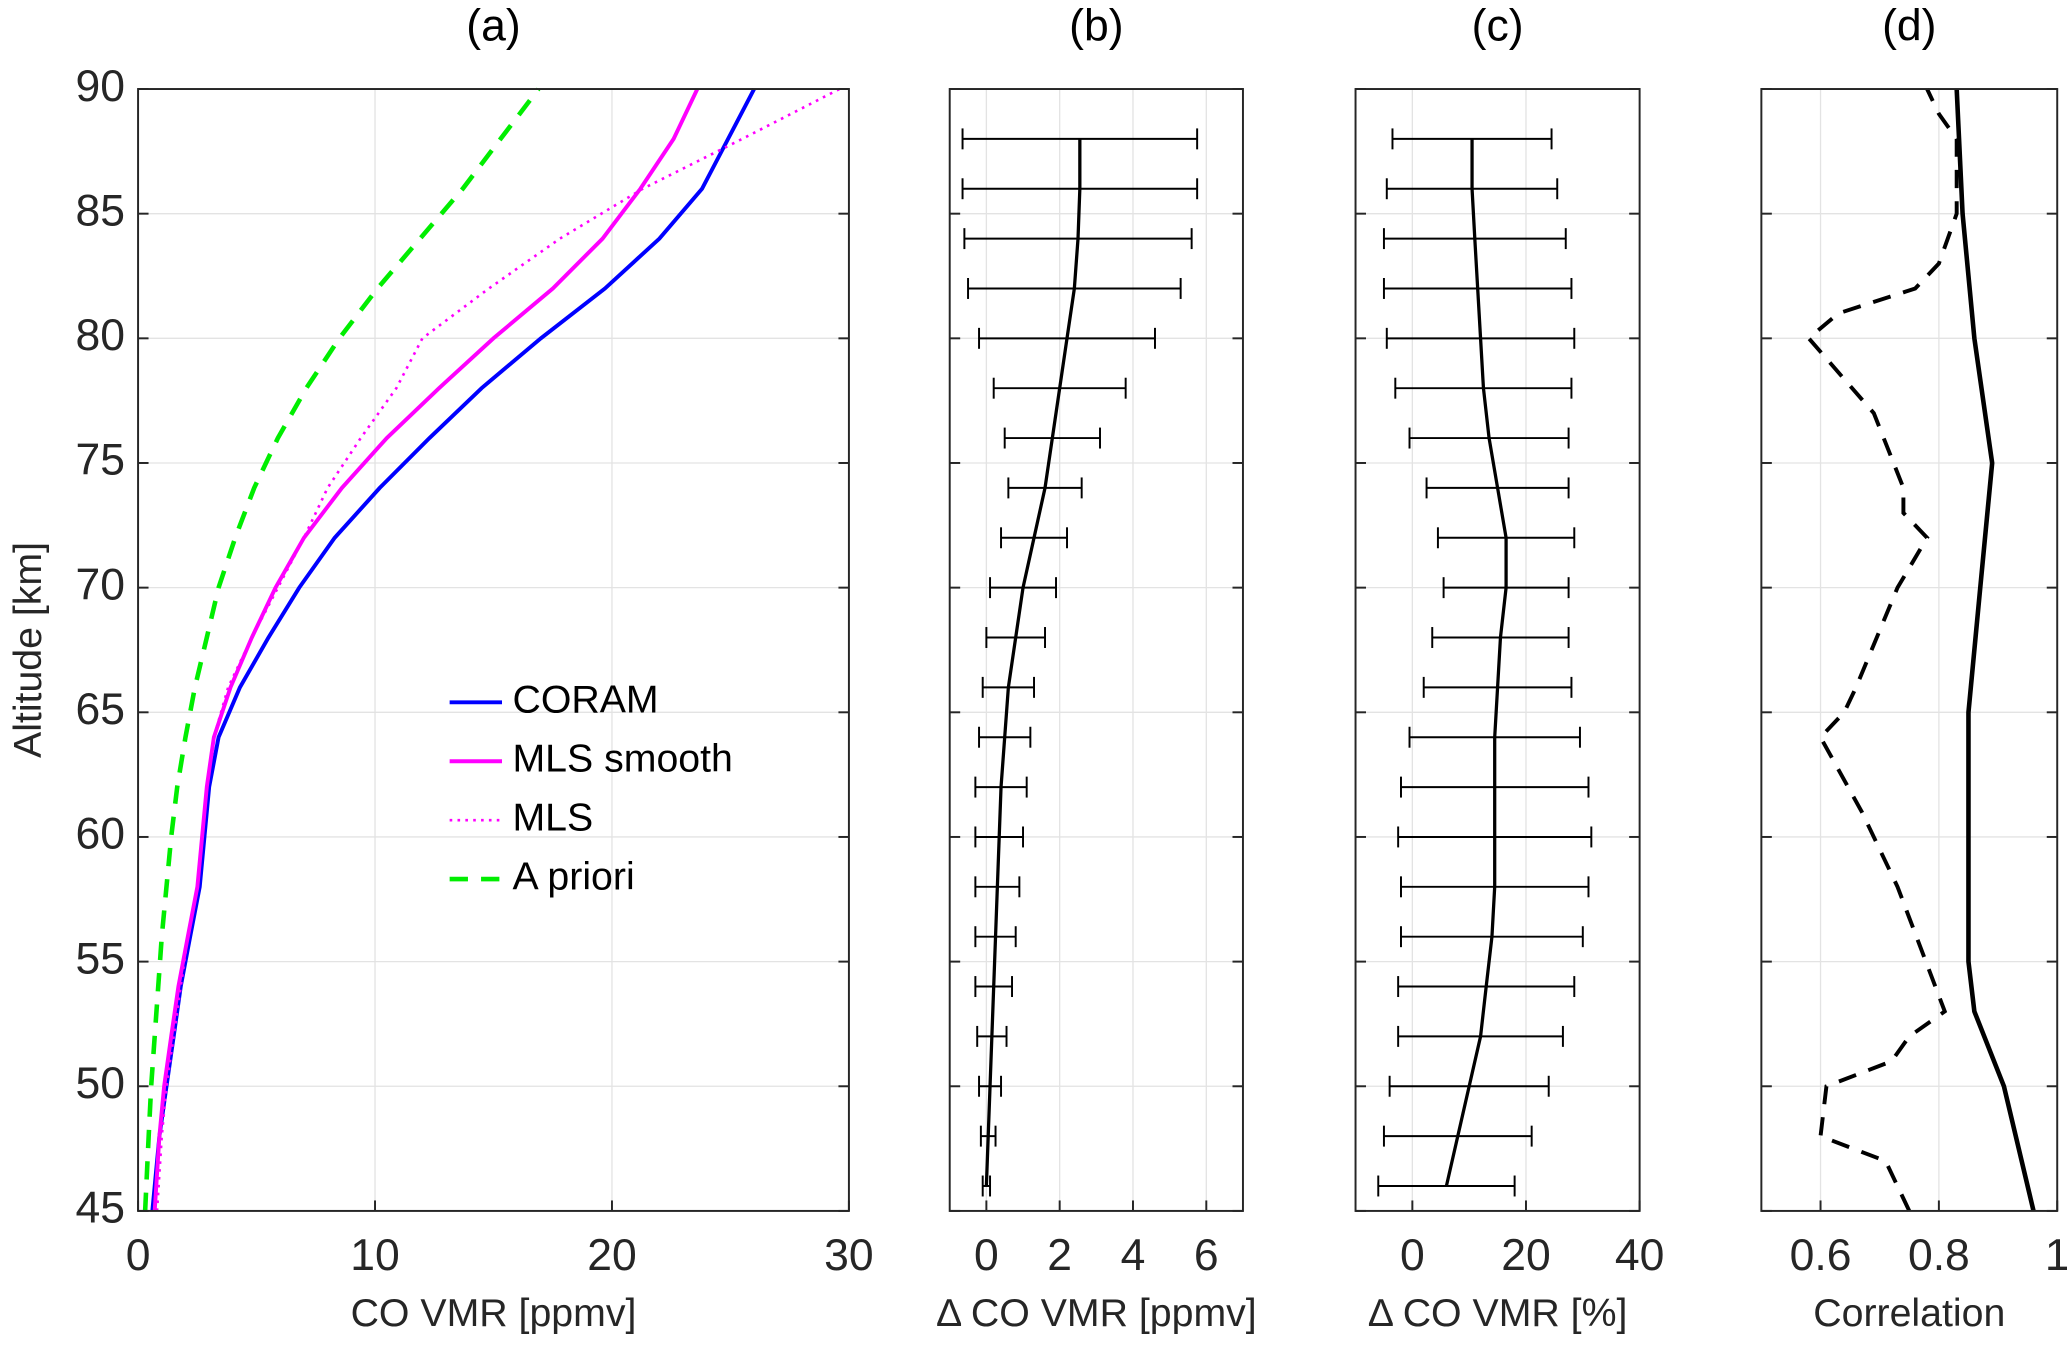 Image resolution: width=2067 pixels, height=1351 pixels. I want to click on x-tick-label: 2, so click(1059, 1255).